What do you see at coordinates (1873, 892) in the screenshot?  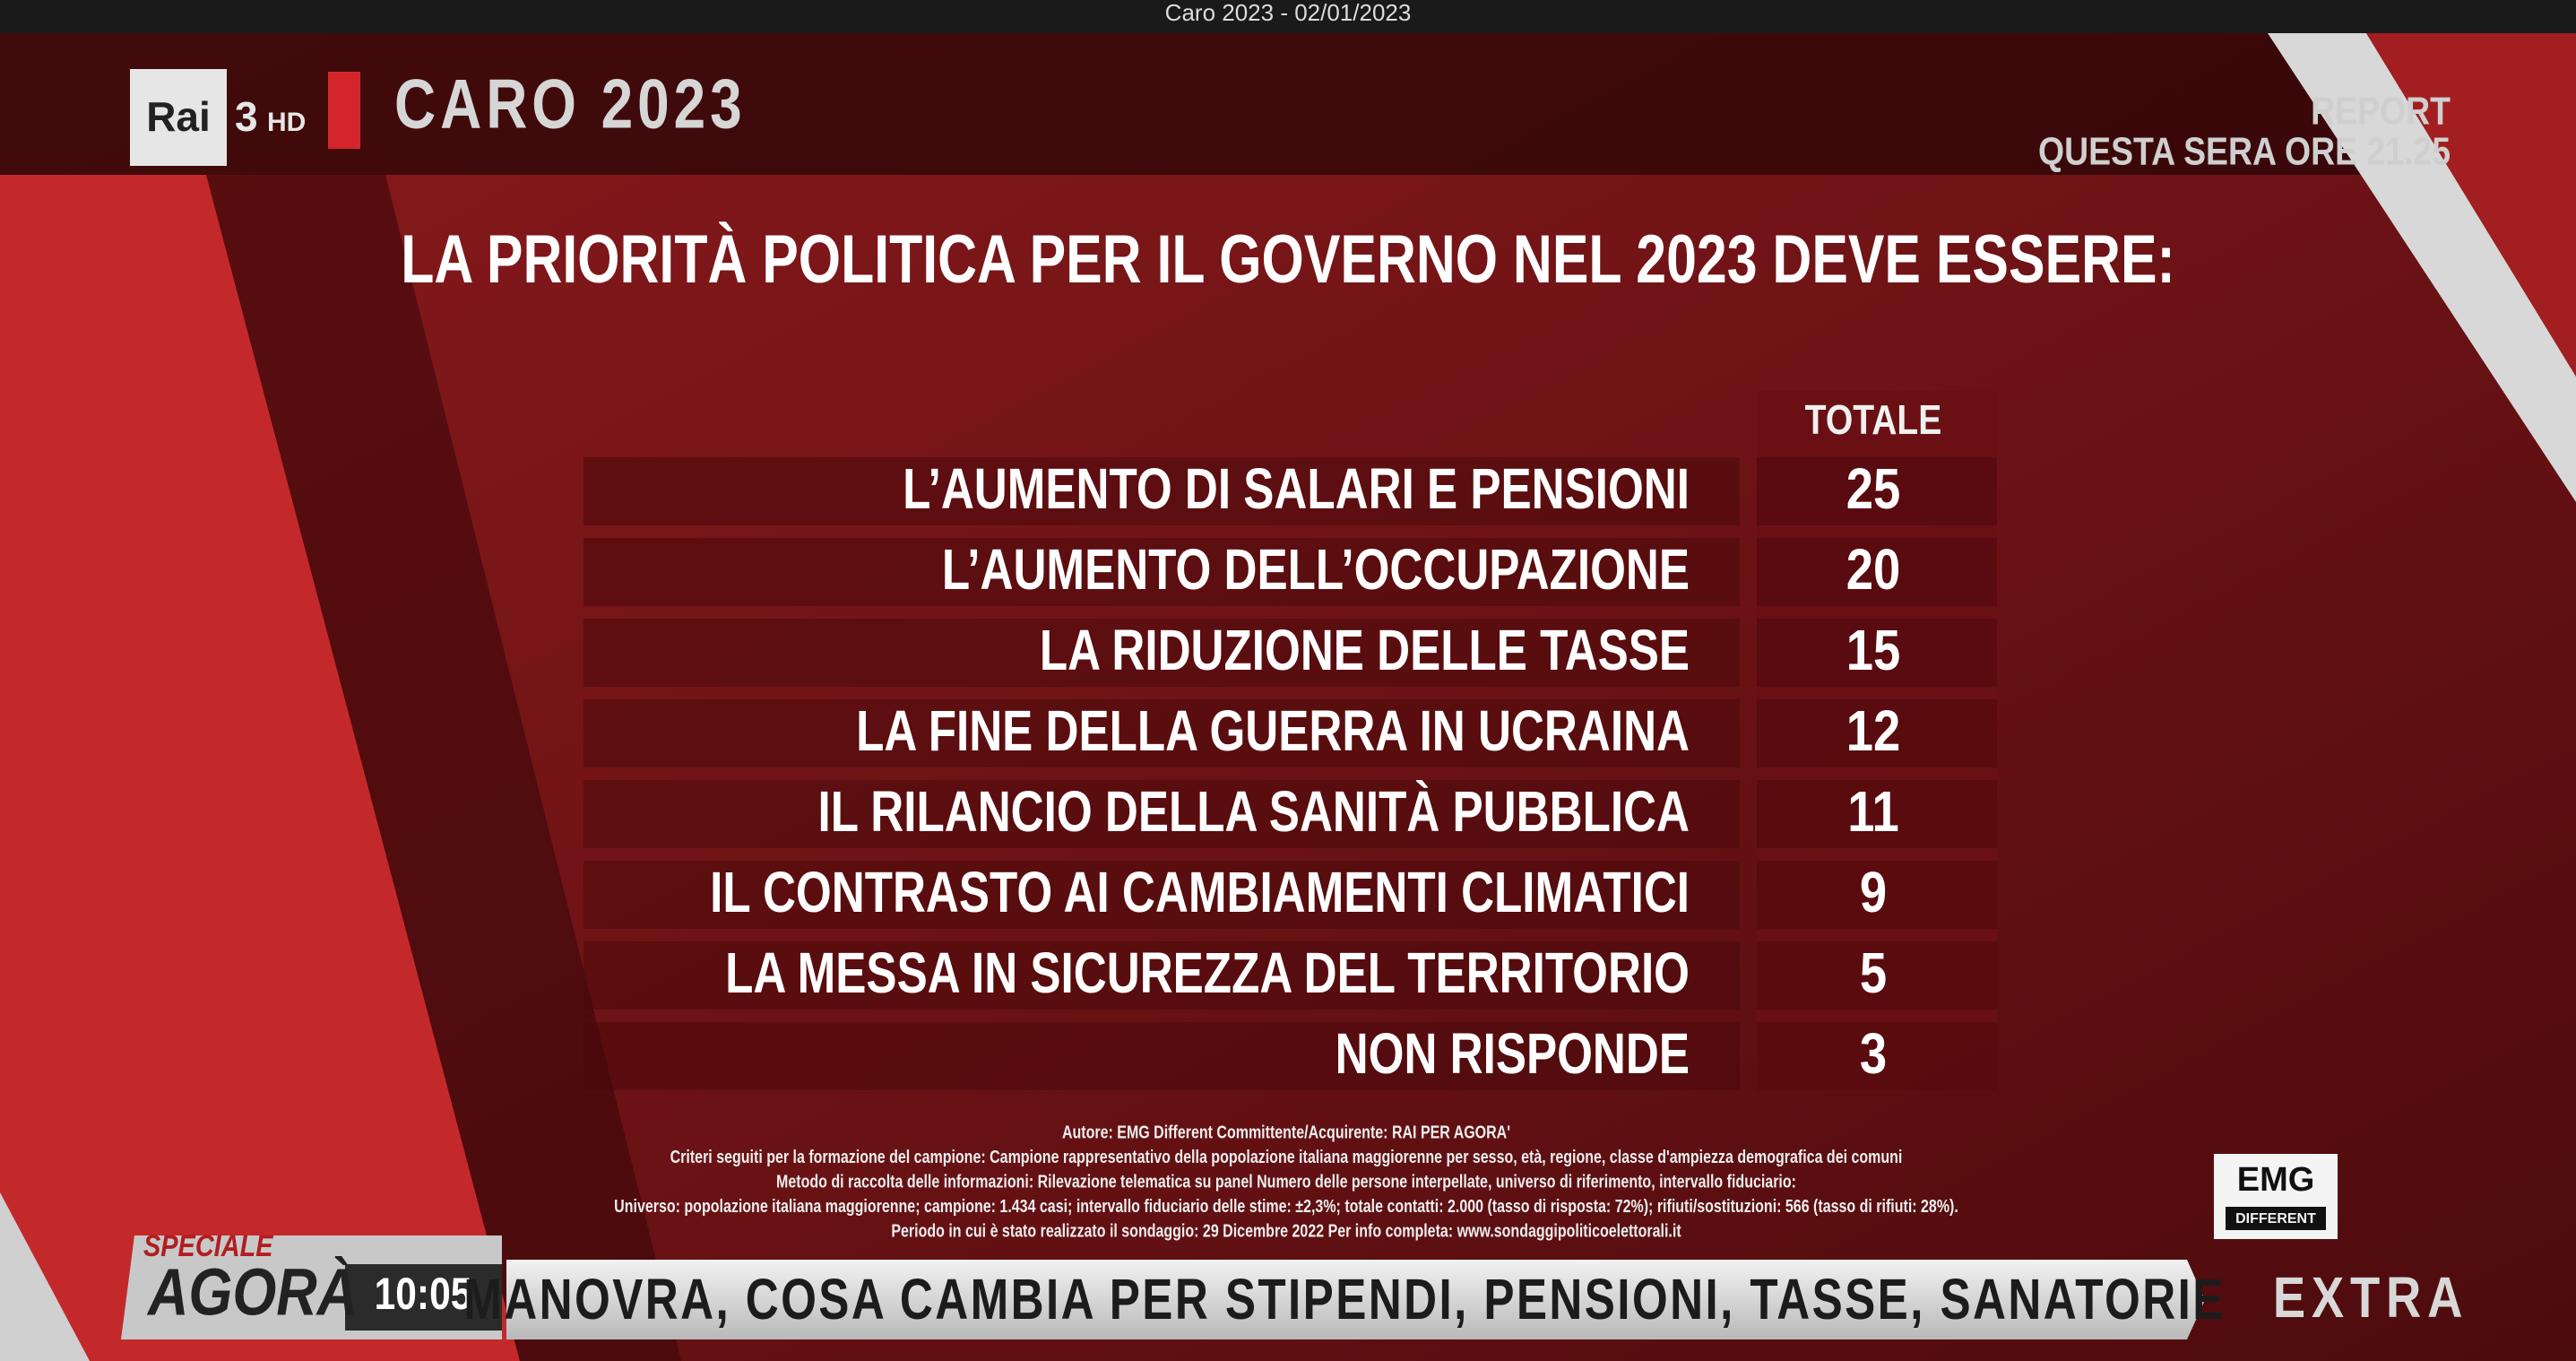 I see `row-value: 9` at bounding box center [1873, 892].